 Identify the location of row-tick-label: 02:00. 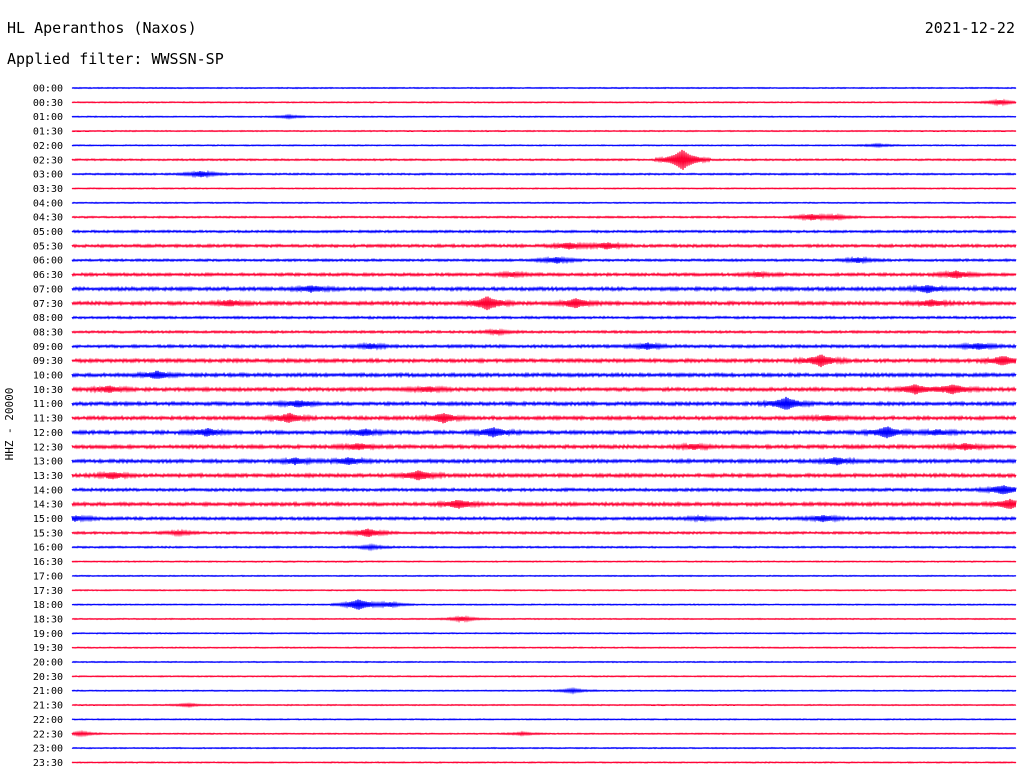
(48, 146).